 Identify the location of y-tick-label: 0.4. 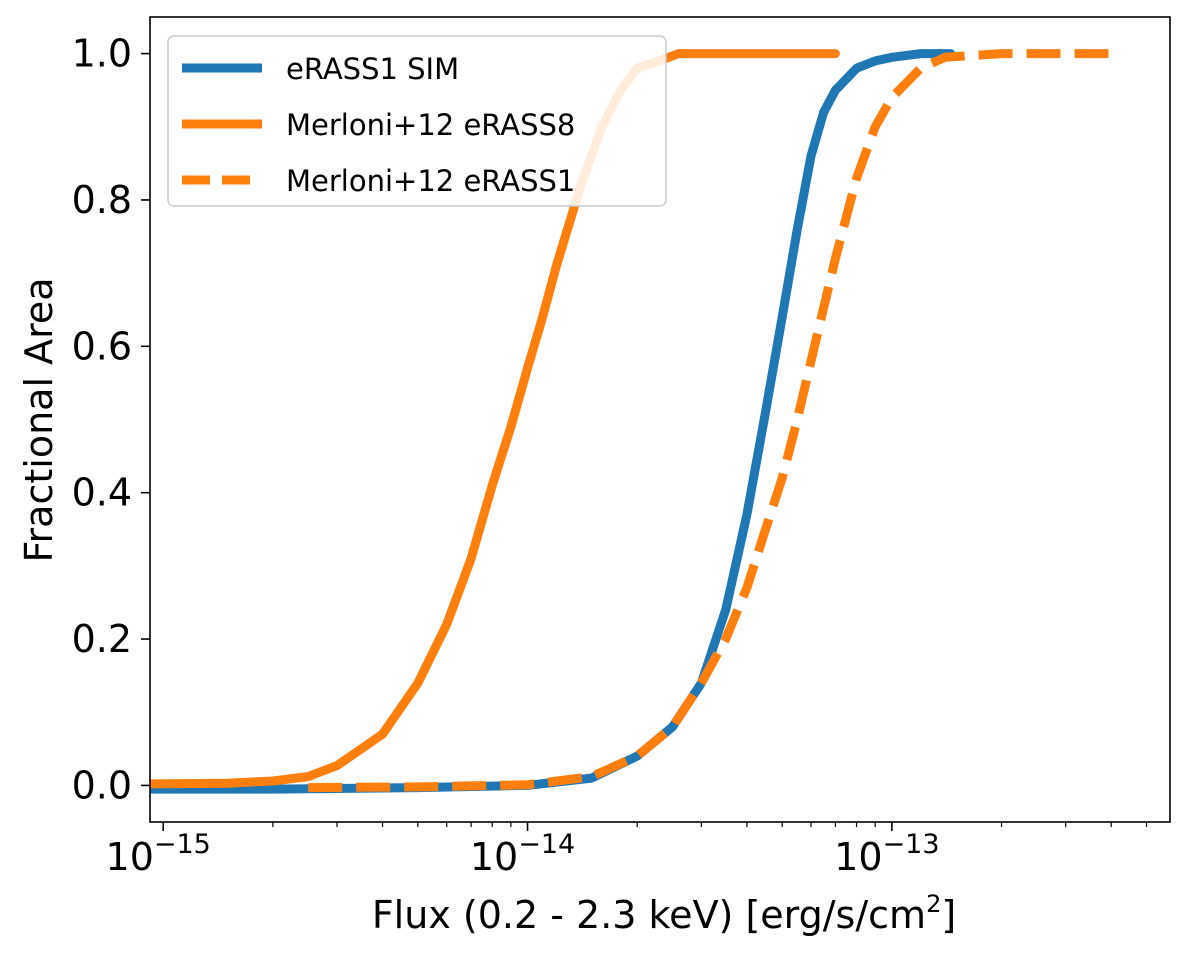
(102, 493).